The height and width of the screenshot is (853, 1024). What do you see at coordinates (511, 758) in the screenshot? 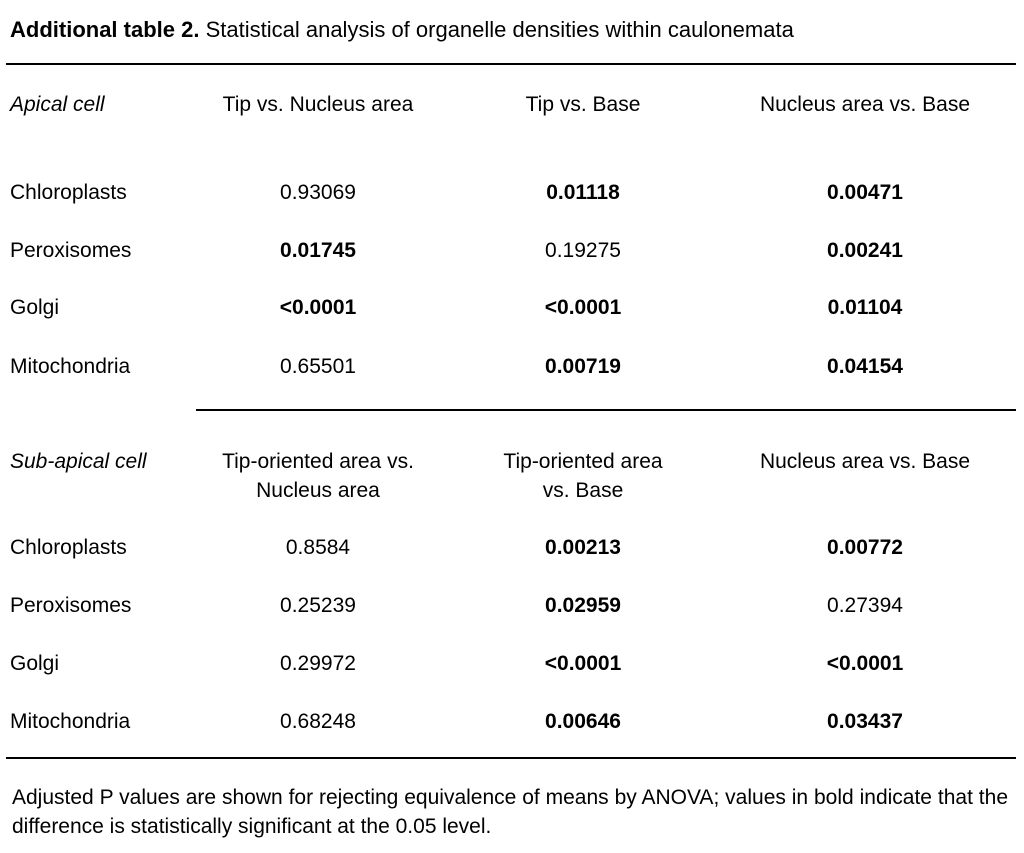
I see `bottom-rule` at bounding box center [511, 758].